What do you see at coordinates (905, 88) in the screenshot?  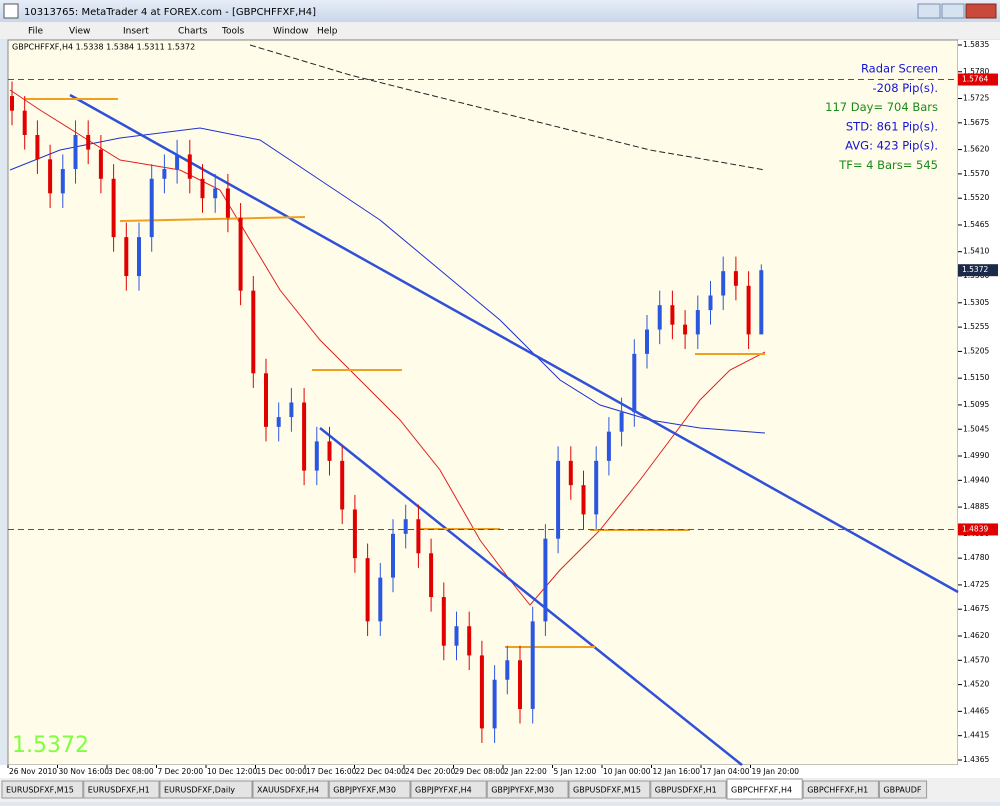 I see `radar-line: -208 Pip(s).` at bounding box center [905, 88].